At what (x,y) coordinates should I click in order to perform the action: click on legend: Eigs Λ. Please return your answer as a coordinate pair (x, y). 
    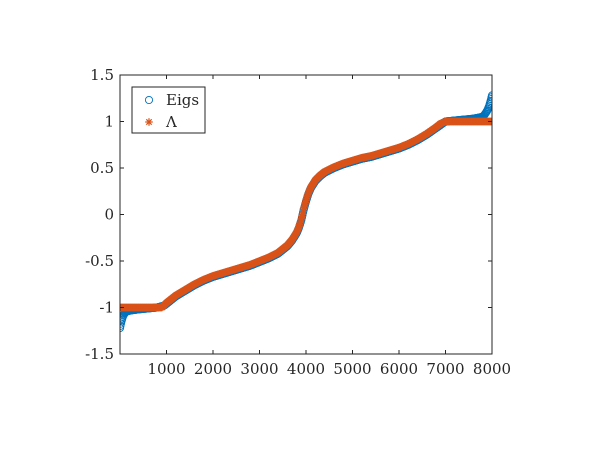
    Looking at the image, I should click on (168, 110).